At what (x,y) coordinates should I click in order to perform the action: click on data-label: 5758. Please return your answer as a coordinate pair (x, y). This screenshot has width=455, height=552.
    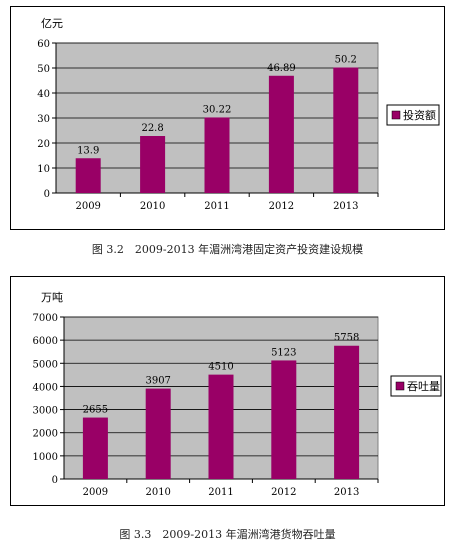
    Looking at the image, I should click on (346, 338).